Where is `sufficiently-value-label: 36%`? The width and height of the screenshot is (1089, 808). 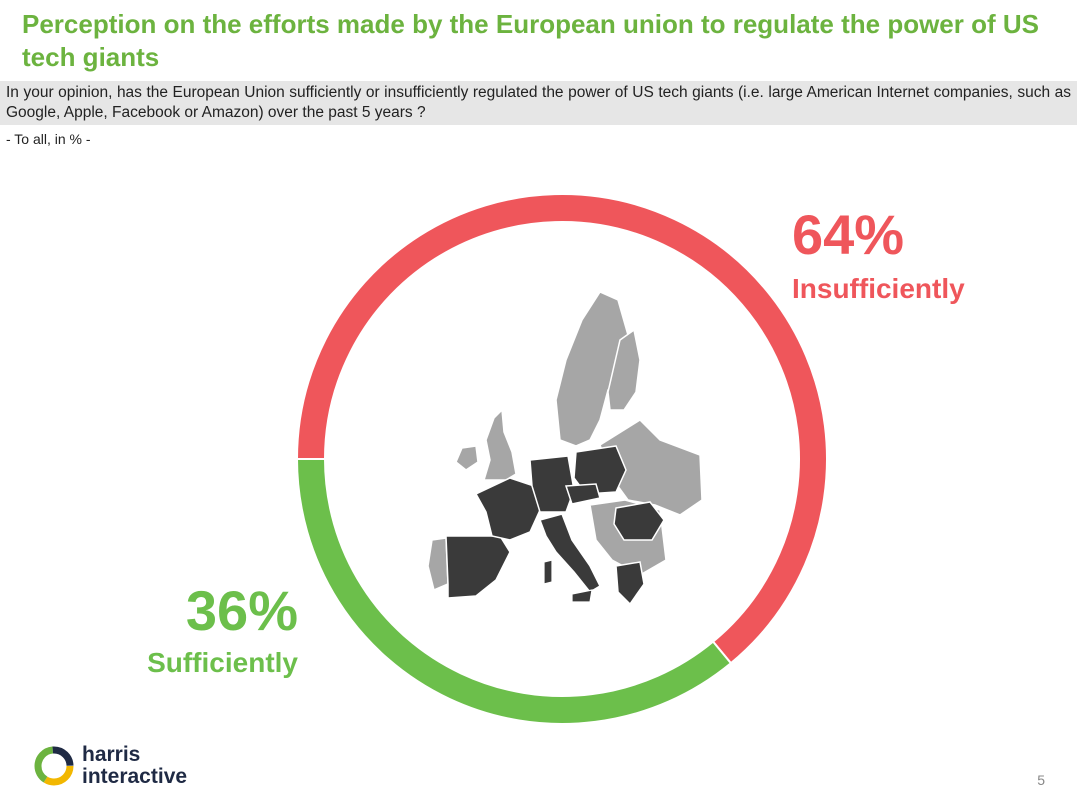
sufficiently-value-label: 36% is located at coordinates (242, 610).